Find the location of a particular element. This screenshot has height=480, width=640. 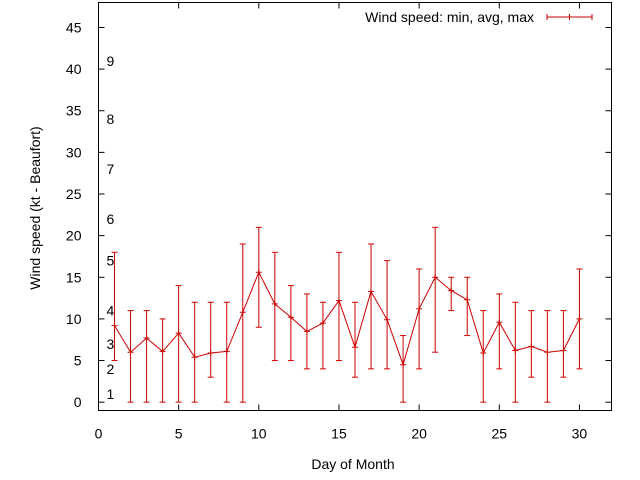

legend: Wind speed: min, avg, max is located at coordinates (479, 17).